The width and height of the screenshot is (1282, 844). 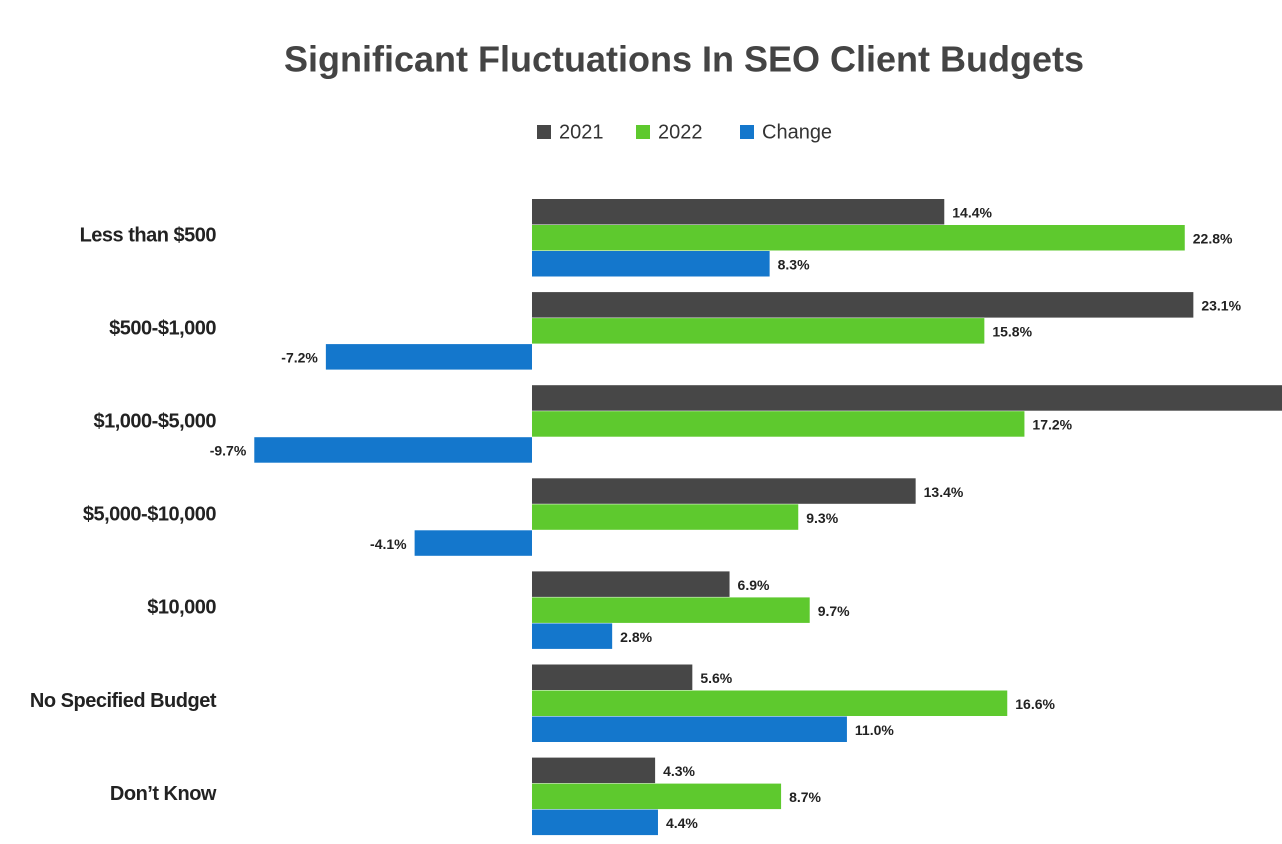 What do you see at coordinates (794, 264) in the screenshot?
I see `value-label: 8.3%` at bounding box center [794, 264].